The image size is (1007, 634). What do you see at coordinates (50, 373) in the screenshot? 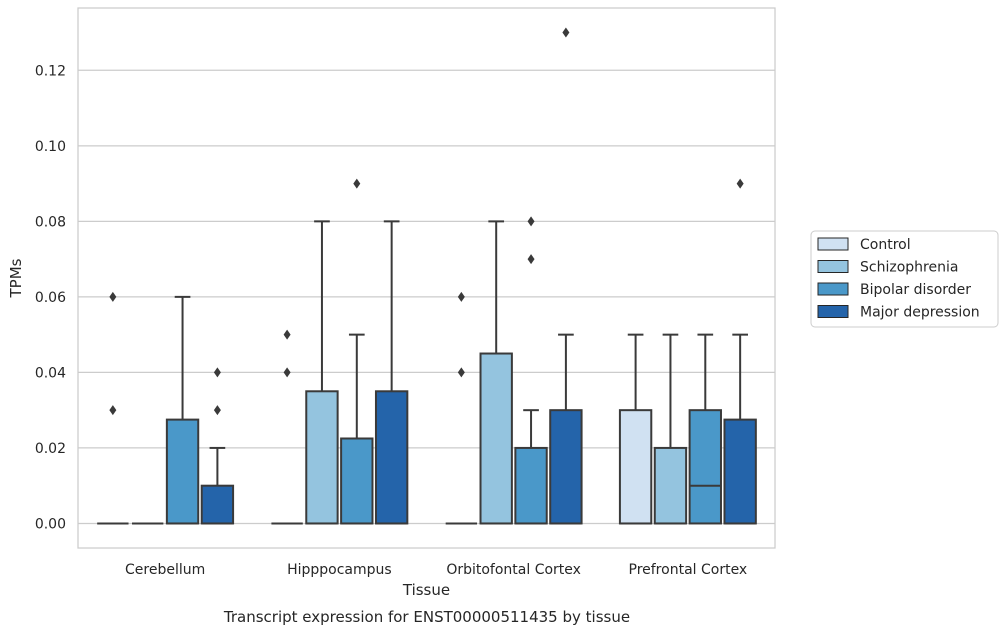
I see `y-tick-label: 0.04` at bounding box center [50, 373].